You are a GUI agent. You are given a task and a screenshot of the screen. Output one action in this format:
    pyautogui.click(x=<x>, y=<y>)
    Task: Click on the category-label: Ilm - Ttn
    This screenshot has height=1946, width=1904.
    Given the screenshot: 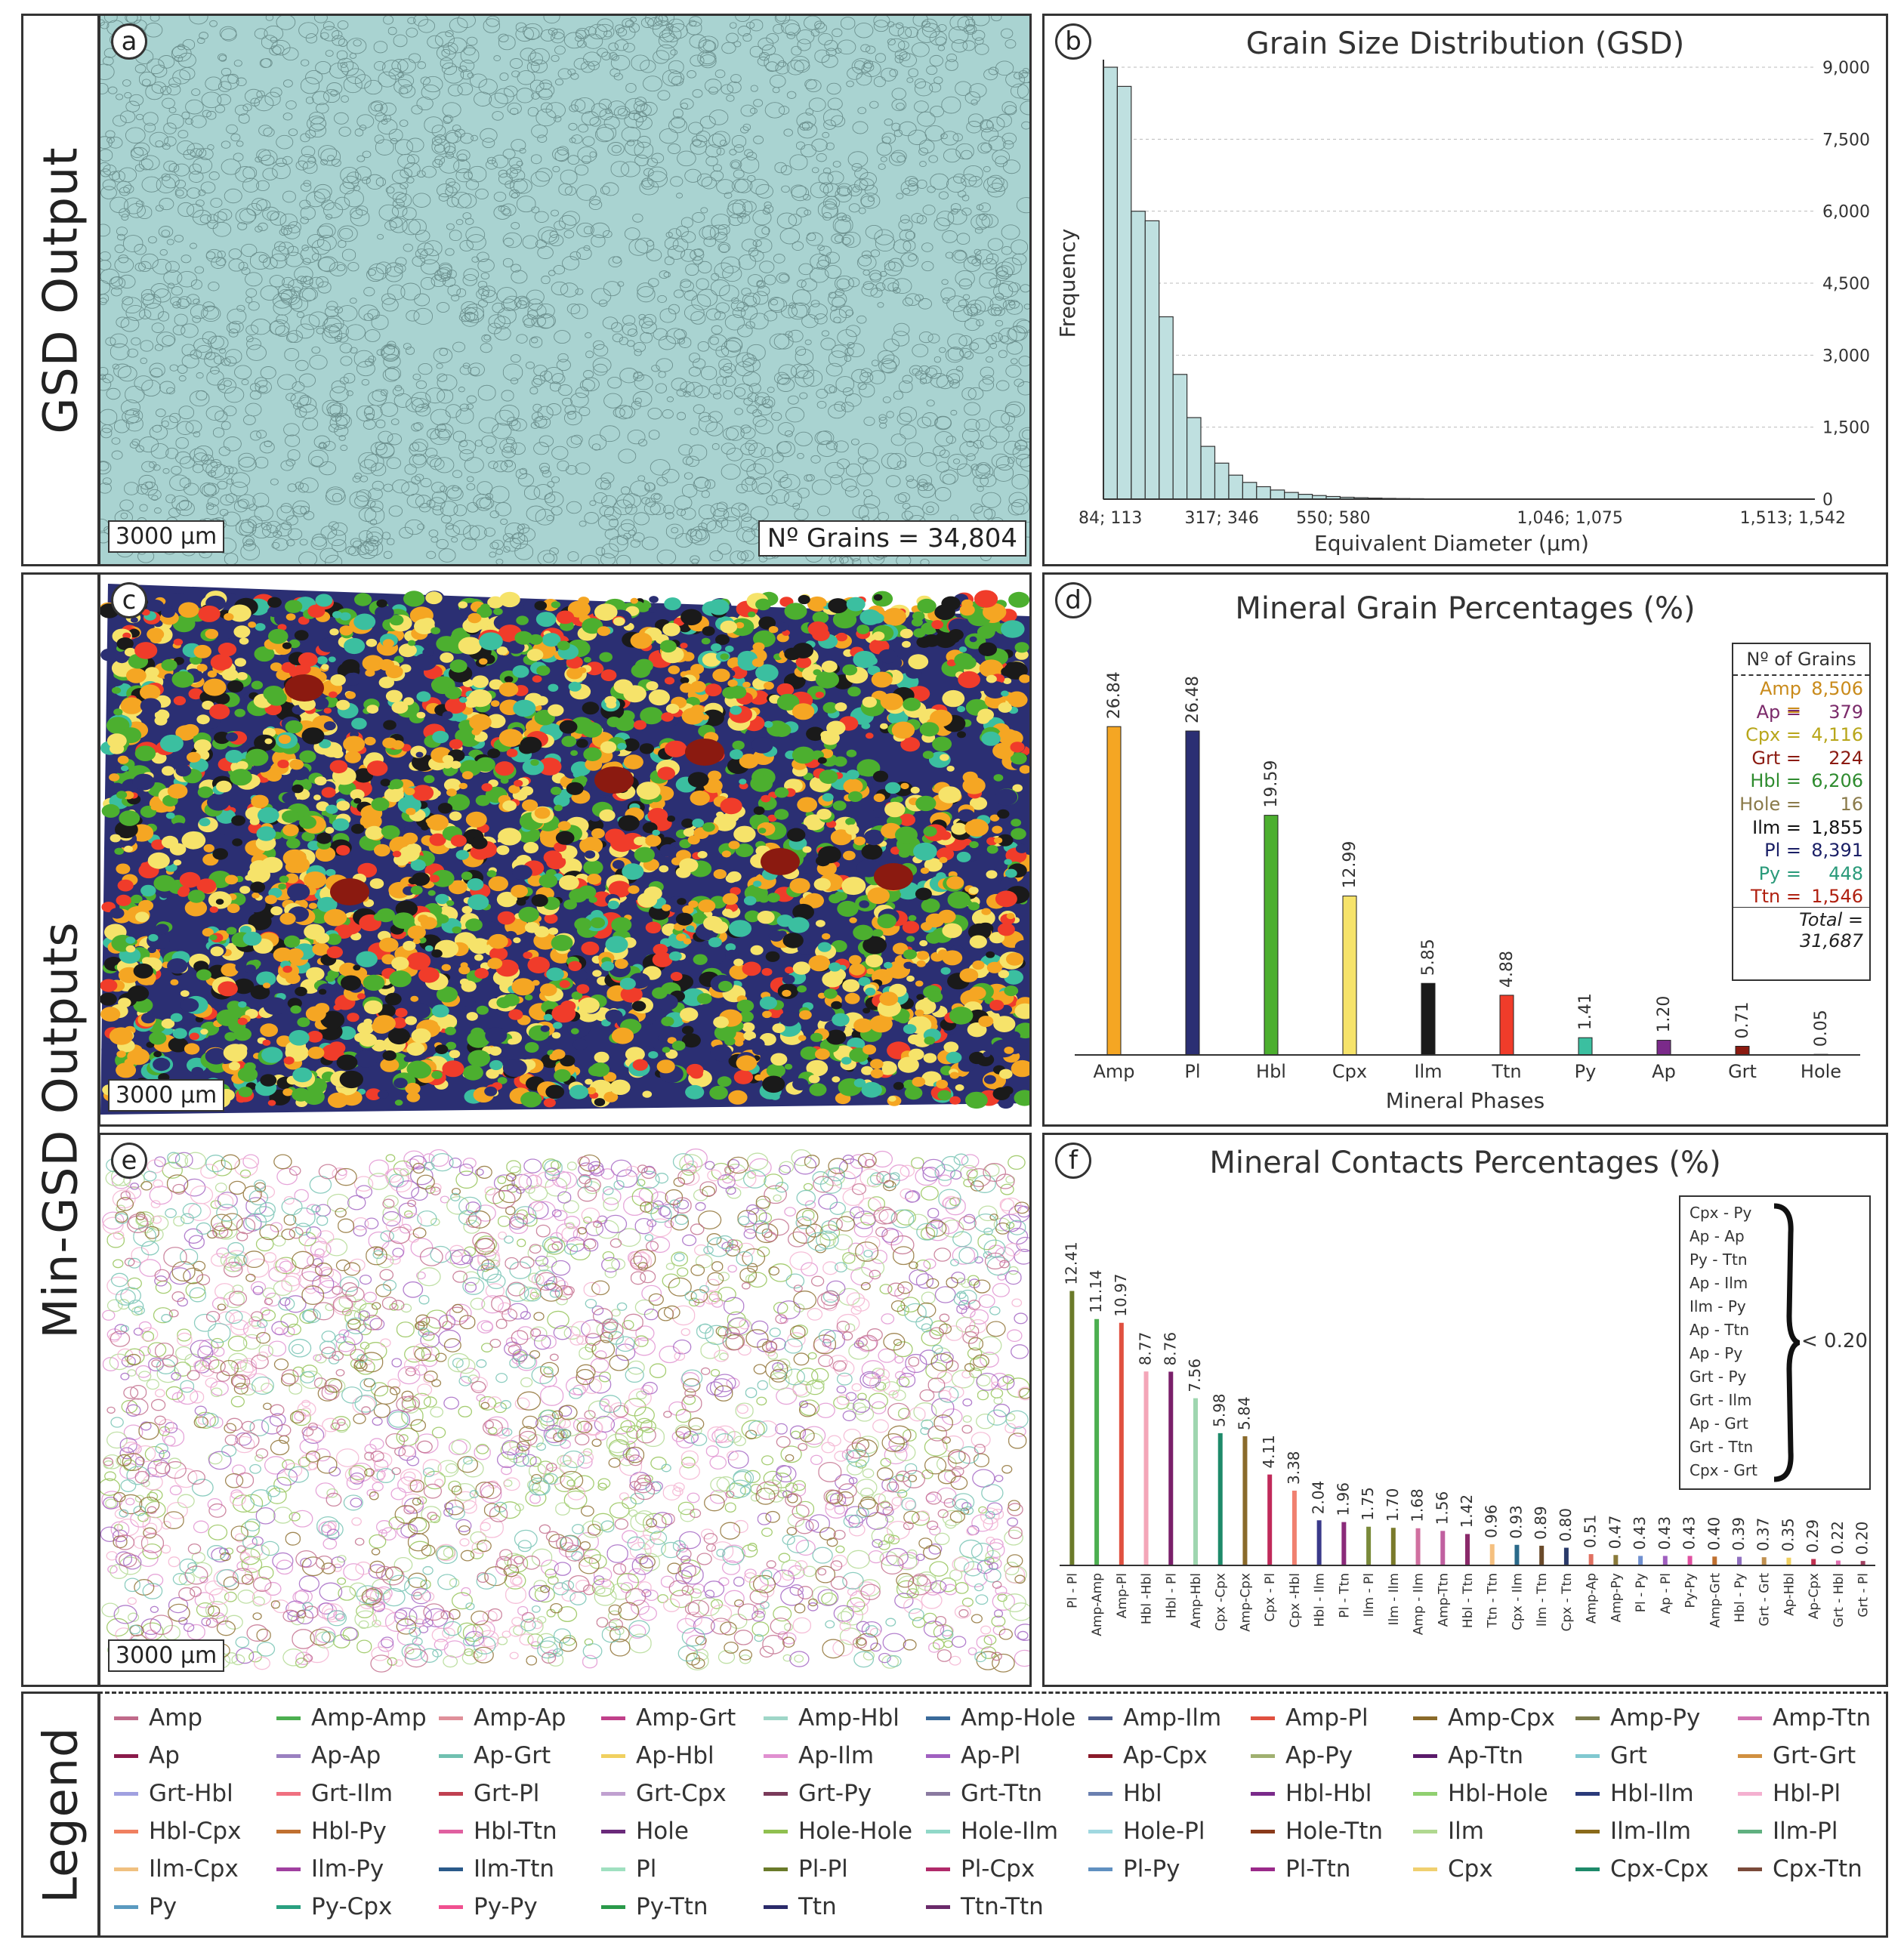 What is the action you would take?
    pyautogui.click(x=1542, y=1600)
    